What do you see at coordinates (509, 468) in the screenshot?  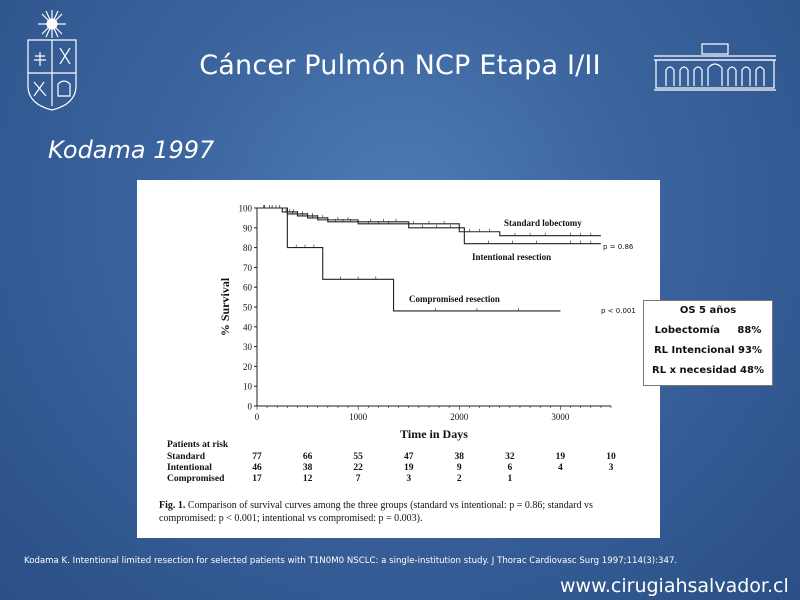 I see `risk-cell: 6` at bounding box center [509, 468].